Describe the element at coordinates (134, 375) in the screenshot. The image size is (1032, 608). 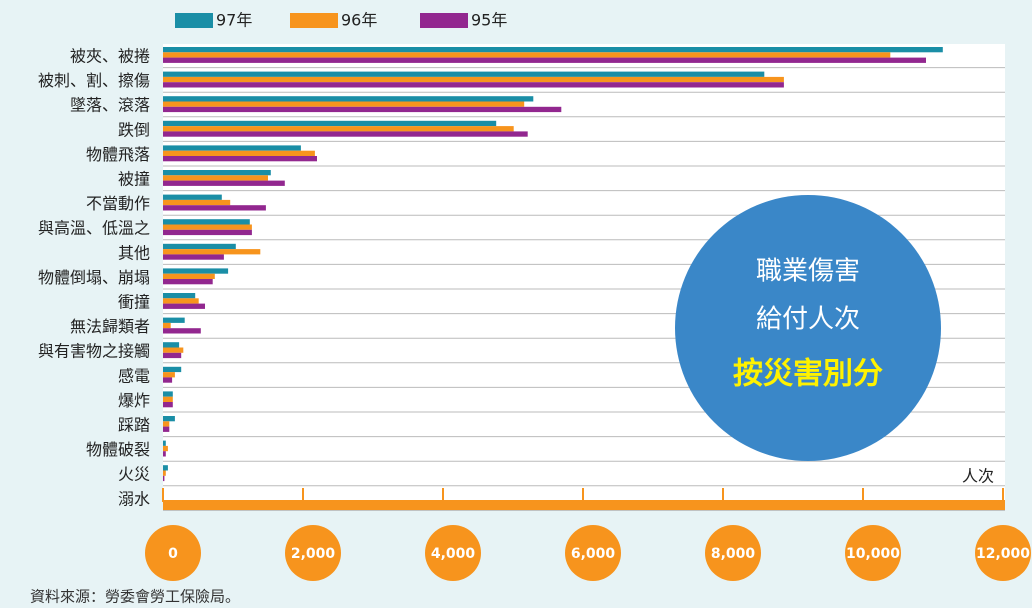
I see `y-tick-label: 感電` at that location.